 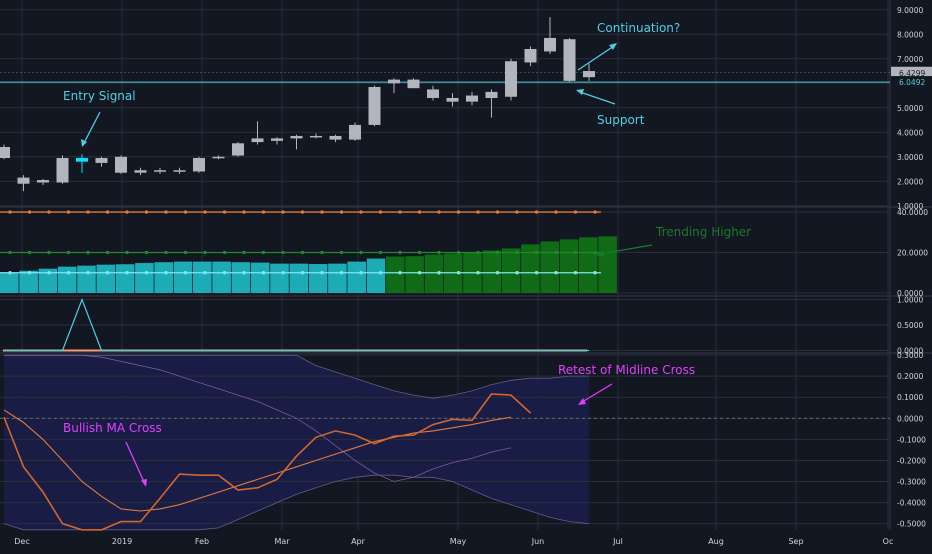 I want to click on oscillator-line, so click(x=267, y=462).